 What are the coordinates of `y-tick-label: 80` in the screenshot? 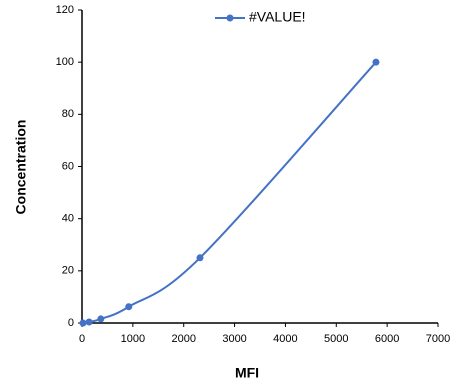 It's located at (68, 114).